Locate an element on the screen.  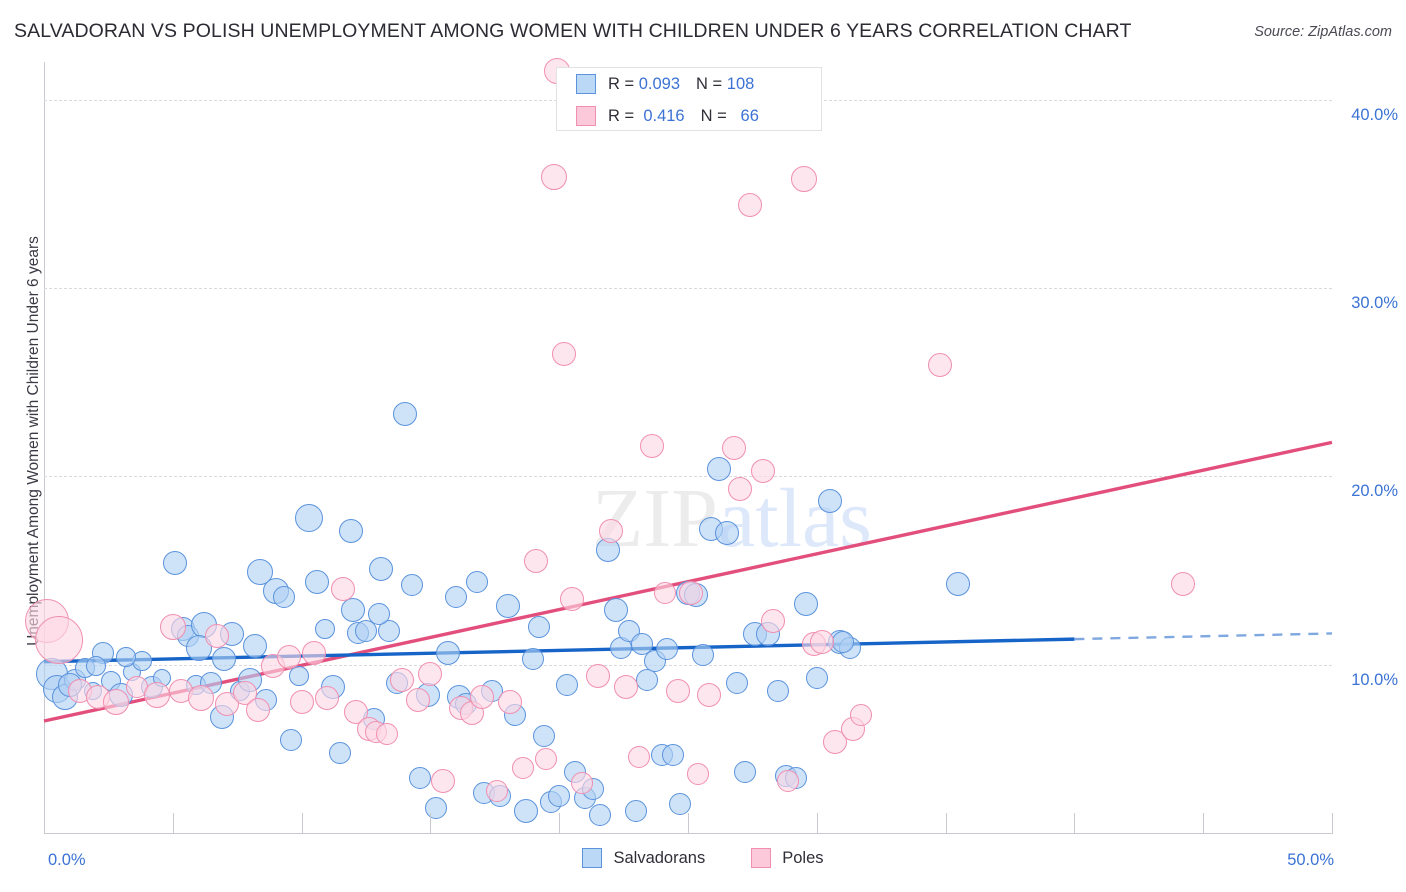
legend-item-poles: Poles is located at coordinates (787, 858).